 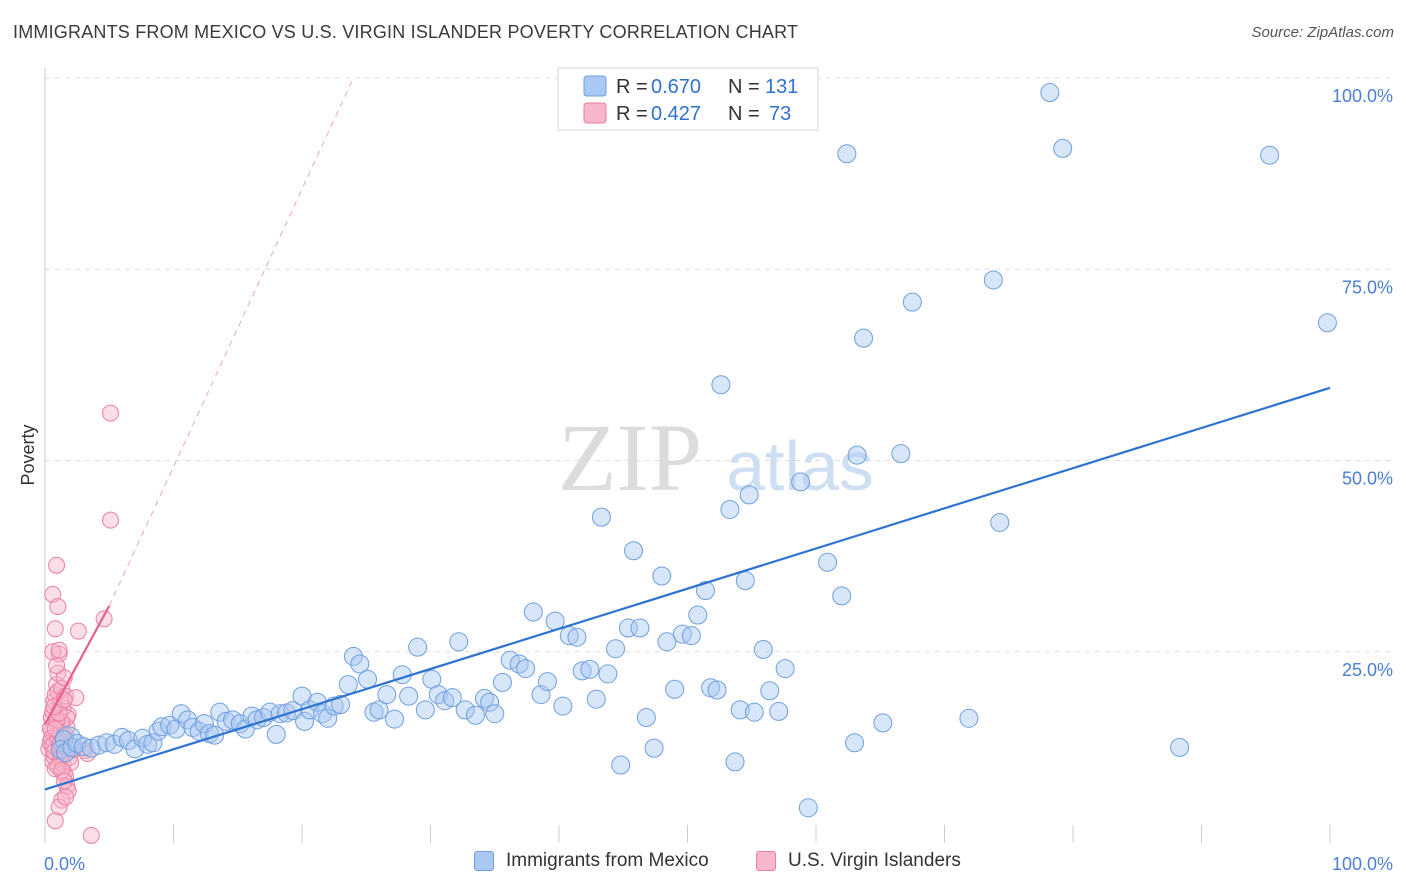 What do you see at coordinates (630, 457) in the screenshot?
I see `watermark-zip: ZIP` at bounding box center [630, 457].